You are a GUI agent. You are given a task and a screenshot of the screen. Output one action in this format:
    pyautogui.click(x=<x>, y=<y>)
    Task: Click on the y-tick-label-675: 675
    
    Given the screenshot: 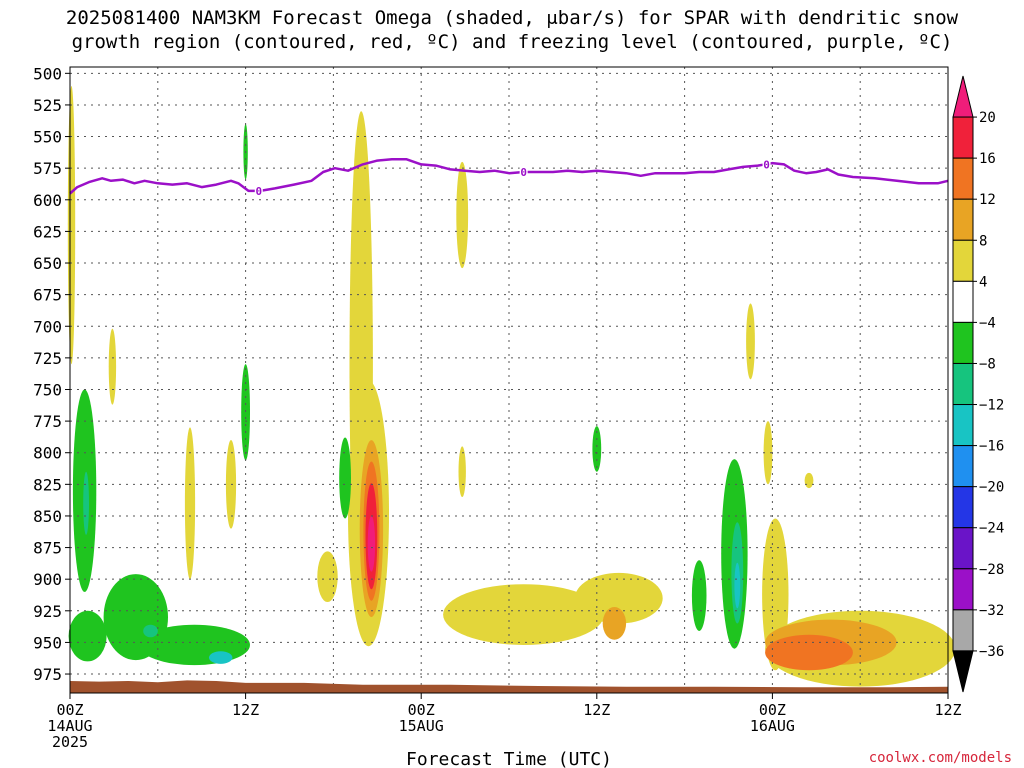 What is the action you would take?
    pyautogui.click(x=47, y=295)
    